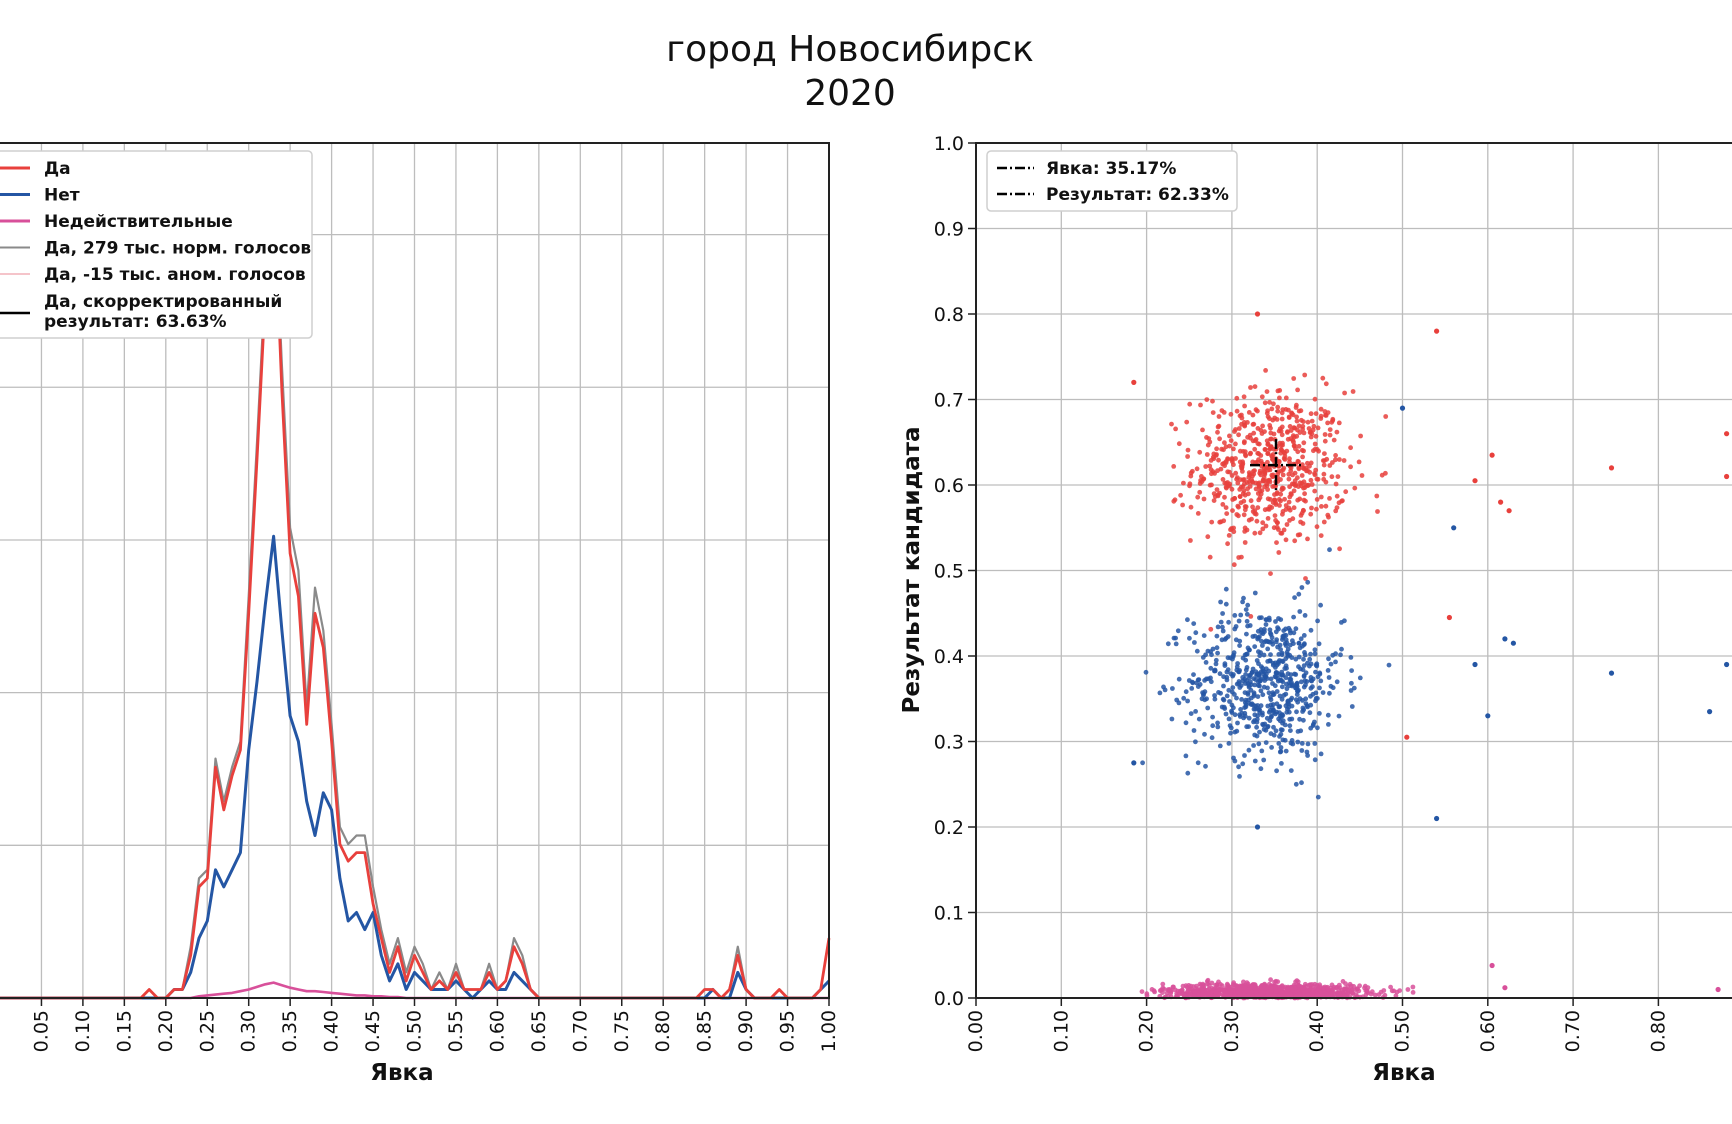 Image resolution: width=1732 pixels, height=1124 pixels. I want to click on x-axis-label: Явка, so click(401, 1073).